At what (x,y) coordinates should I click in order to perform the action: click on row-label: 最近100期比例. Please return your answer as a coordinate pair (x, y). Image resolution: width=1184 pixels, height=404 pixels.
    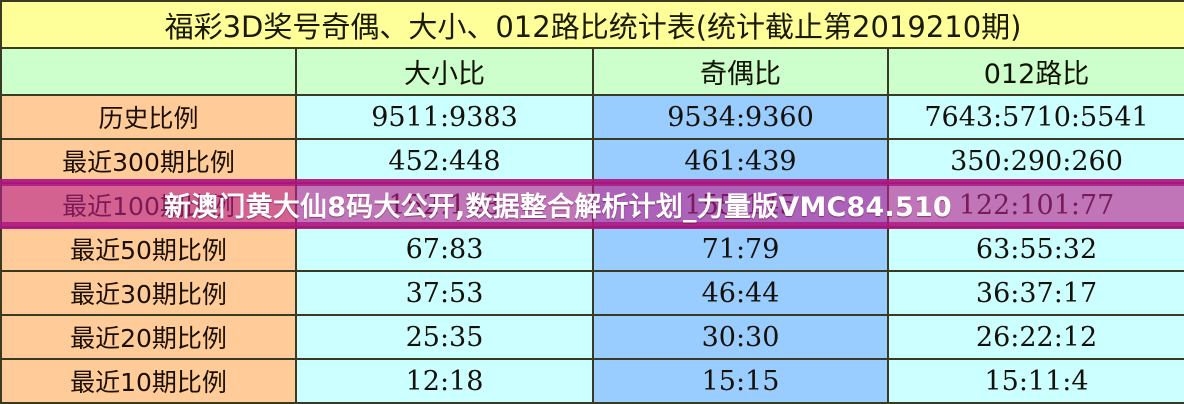
    Looking at the image, I should click on (148, 205).